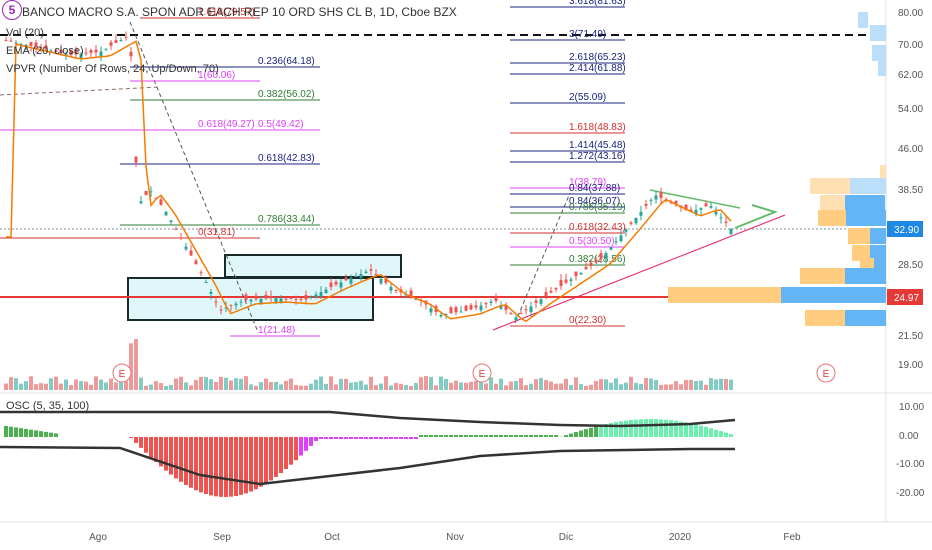 The width and height of the screenshot is (932, 550). I want to click on projection-arrow, so click(756, 216).